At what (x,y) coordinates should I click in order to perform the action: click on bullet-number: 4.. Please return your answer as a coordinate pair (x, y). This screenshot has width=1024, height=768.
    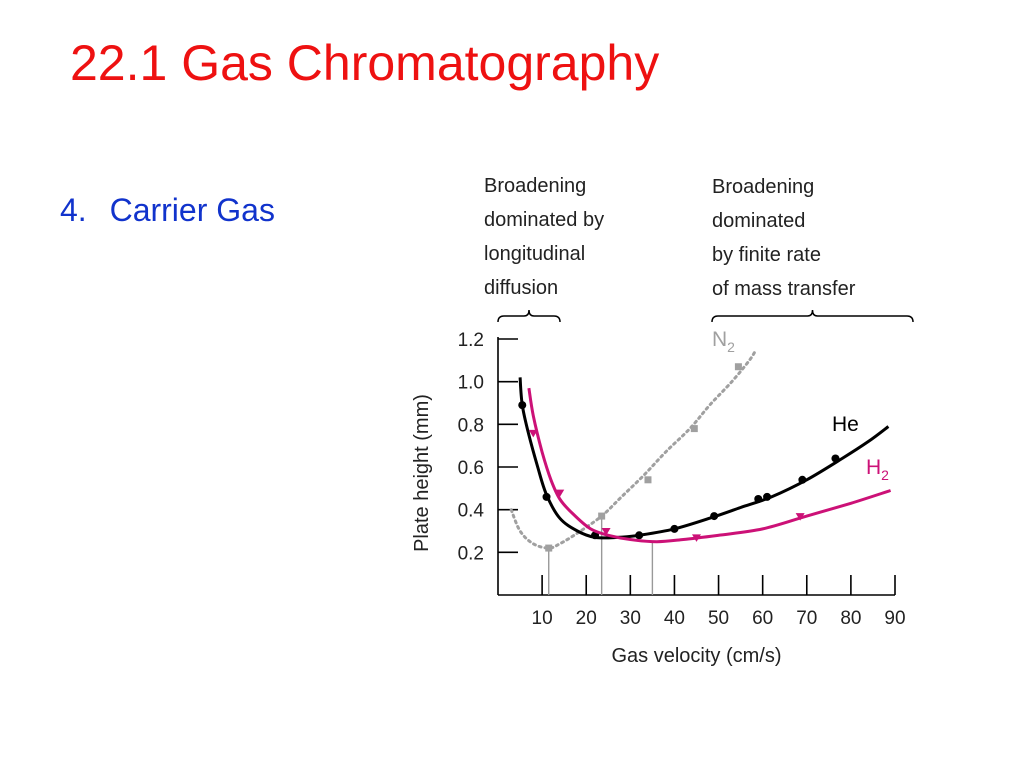
    Looking at the image, I should click on (73, 210).